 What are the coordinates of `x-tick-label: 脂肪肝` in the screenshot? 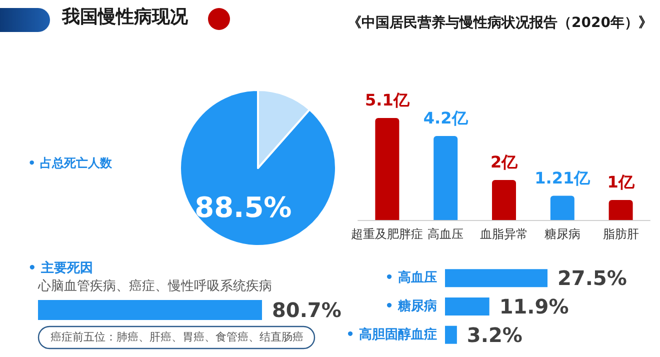 It's located at (620, 234).